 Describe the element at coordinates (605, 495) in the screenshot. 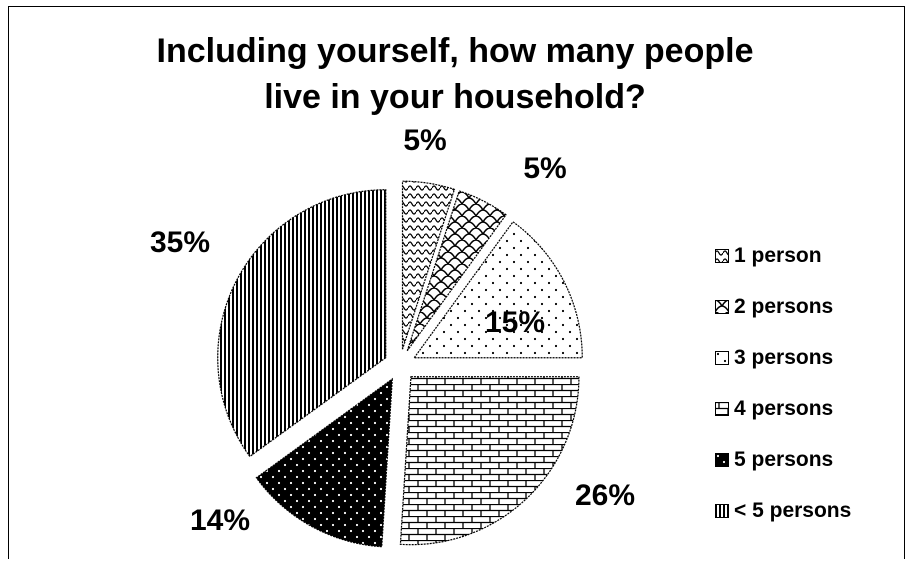

I see `data-label-4: 26%` at that location.